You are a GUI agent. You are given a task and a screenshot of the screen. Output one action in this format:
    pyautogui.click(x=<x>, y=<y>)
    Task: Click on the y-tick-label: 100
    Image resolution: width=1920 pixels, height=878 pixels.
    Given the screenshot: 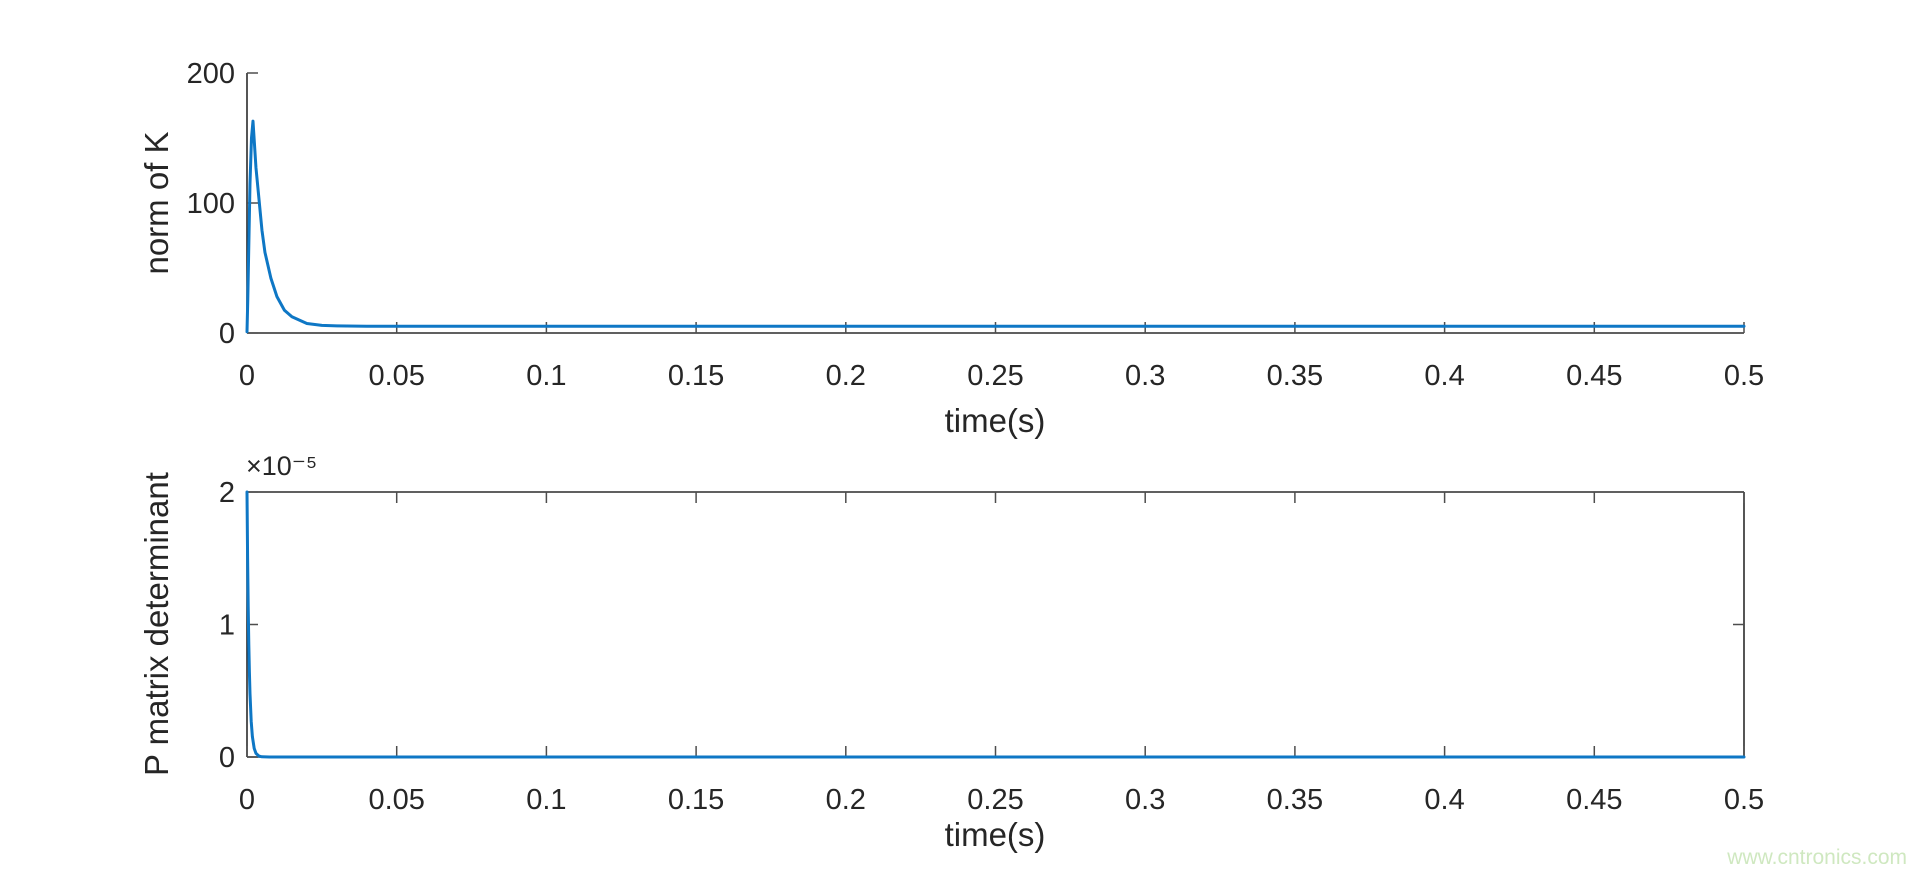 What is the action you would take?
    pyautogui.click(x=211, y=204)
    